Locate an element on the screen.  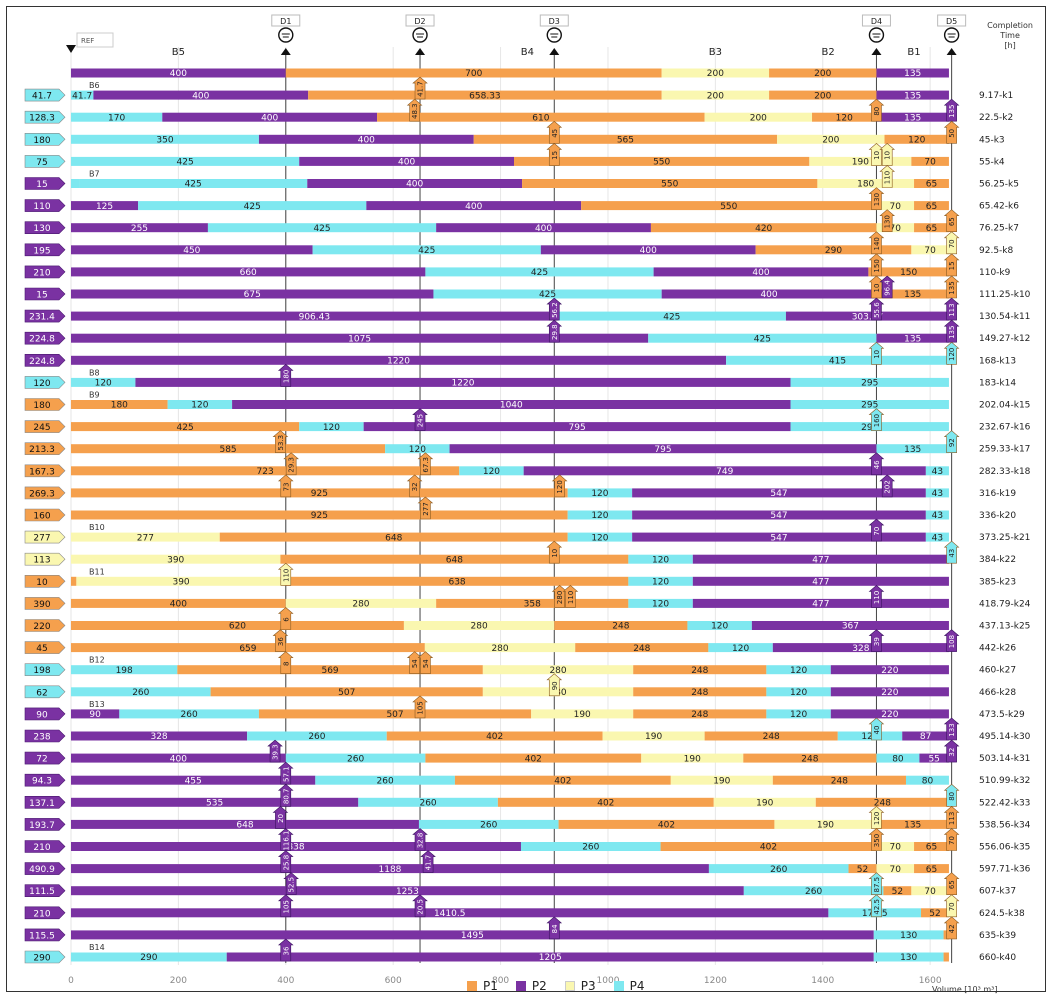
bar-segment-label: 200 is located at coordinates (715, 96).